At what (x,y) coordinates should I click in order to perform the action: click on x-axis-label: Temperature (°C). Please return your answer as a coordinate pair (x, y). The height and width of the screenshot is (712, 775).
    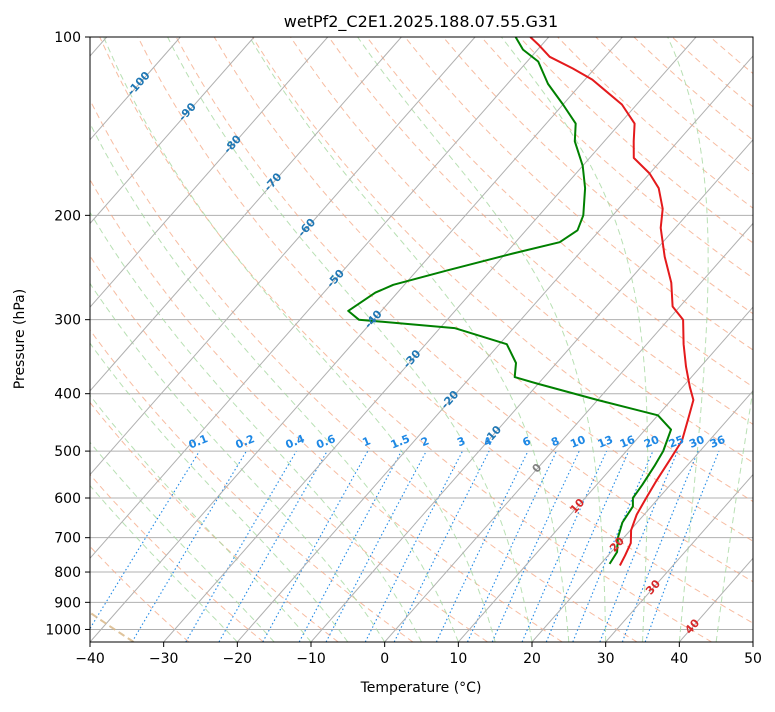
    Looking at the image, I should click on (421, 688).